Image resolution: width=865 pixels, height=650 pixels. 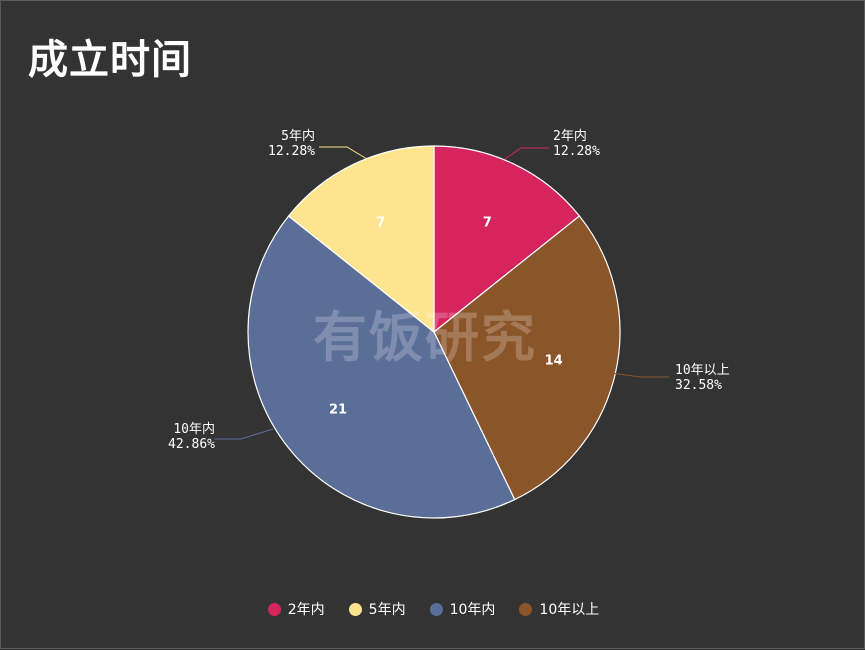 What do you see at coordinates (554, 360) in the screenshot?
I see `slice-value-label-10y-plus: 14` at bounding box center [554, 360].